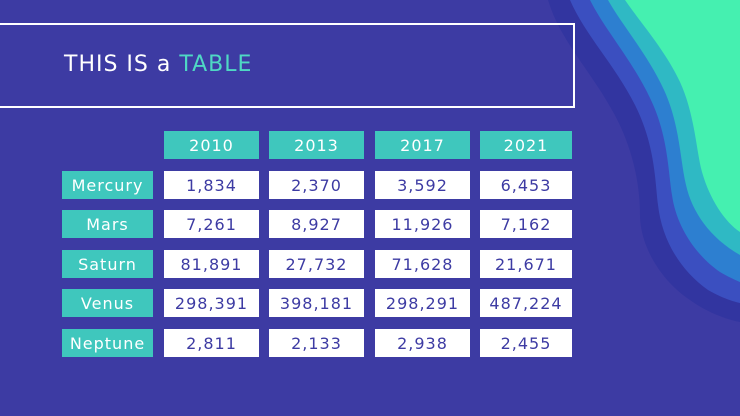  What do you see at coordinates (118, 64) in the screenshot?
I see `title-text: THIS IS a` at bounding box center [118, 64].